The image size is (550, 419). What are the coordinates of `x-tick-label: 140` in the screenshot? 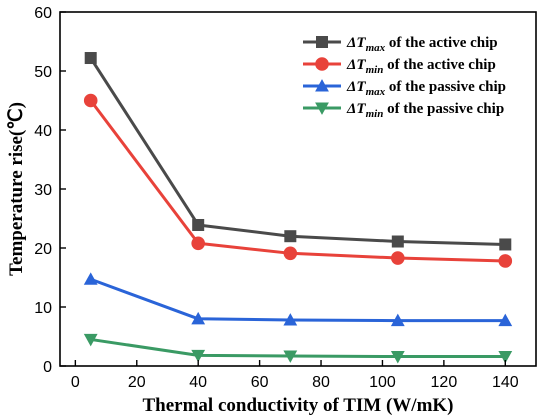 It's located at (505, 382).